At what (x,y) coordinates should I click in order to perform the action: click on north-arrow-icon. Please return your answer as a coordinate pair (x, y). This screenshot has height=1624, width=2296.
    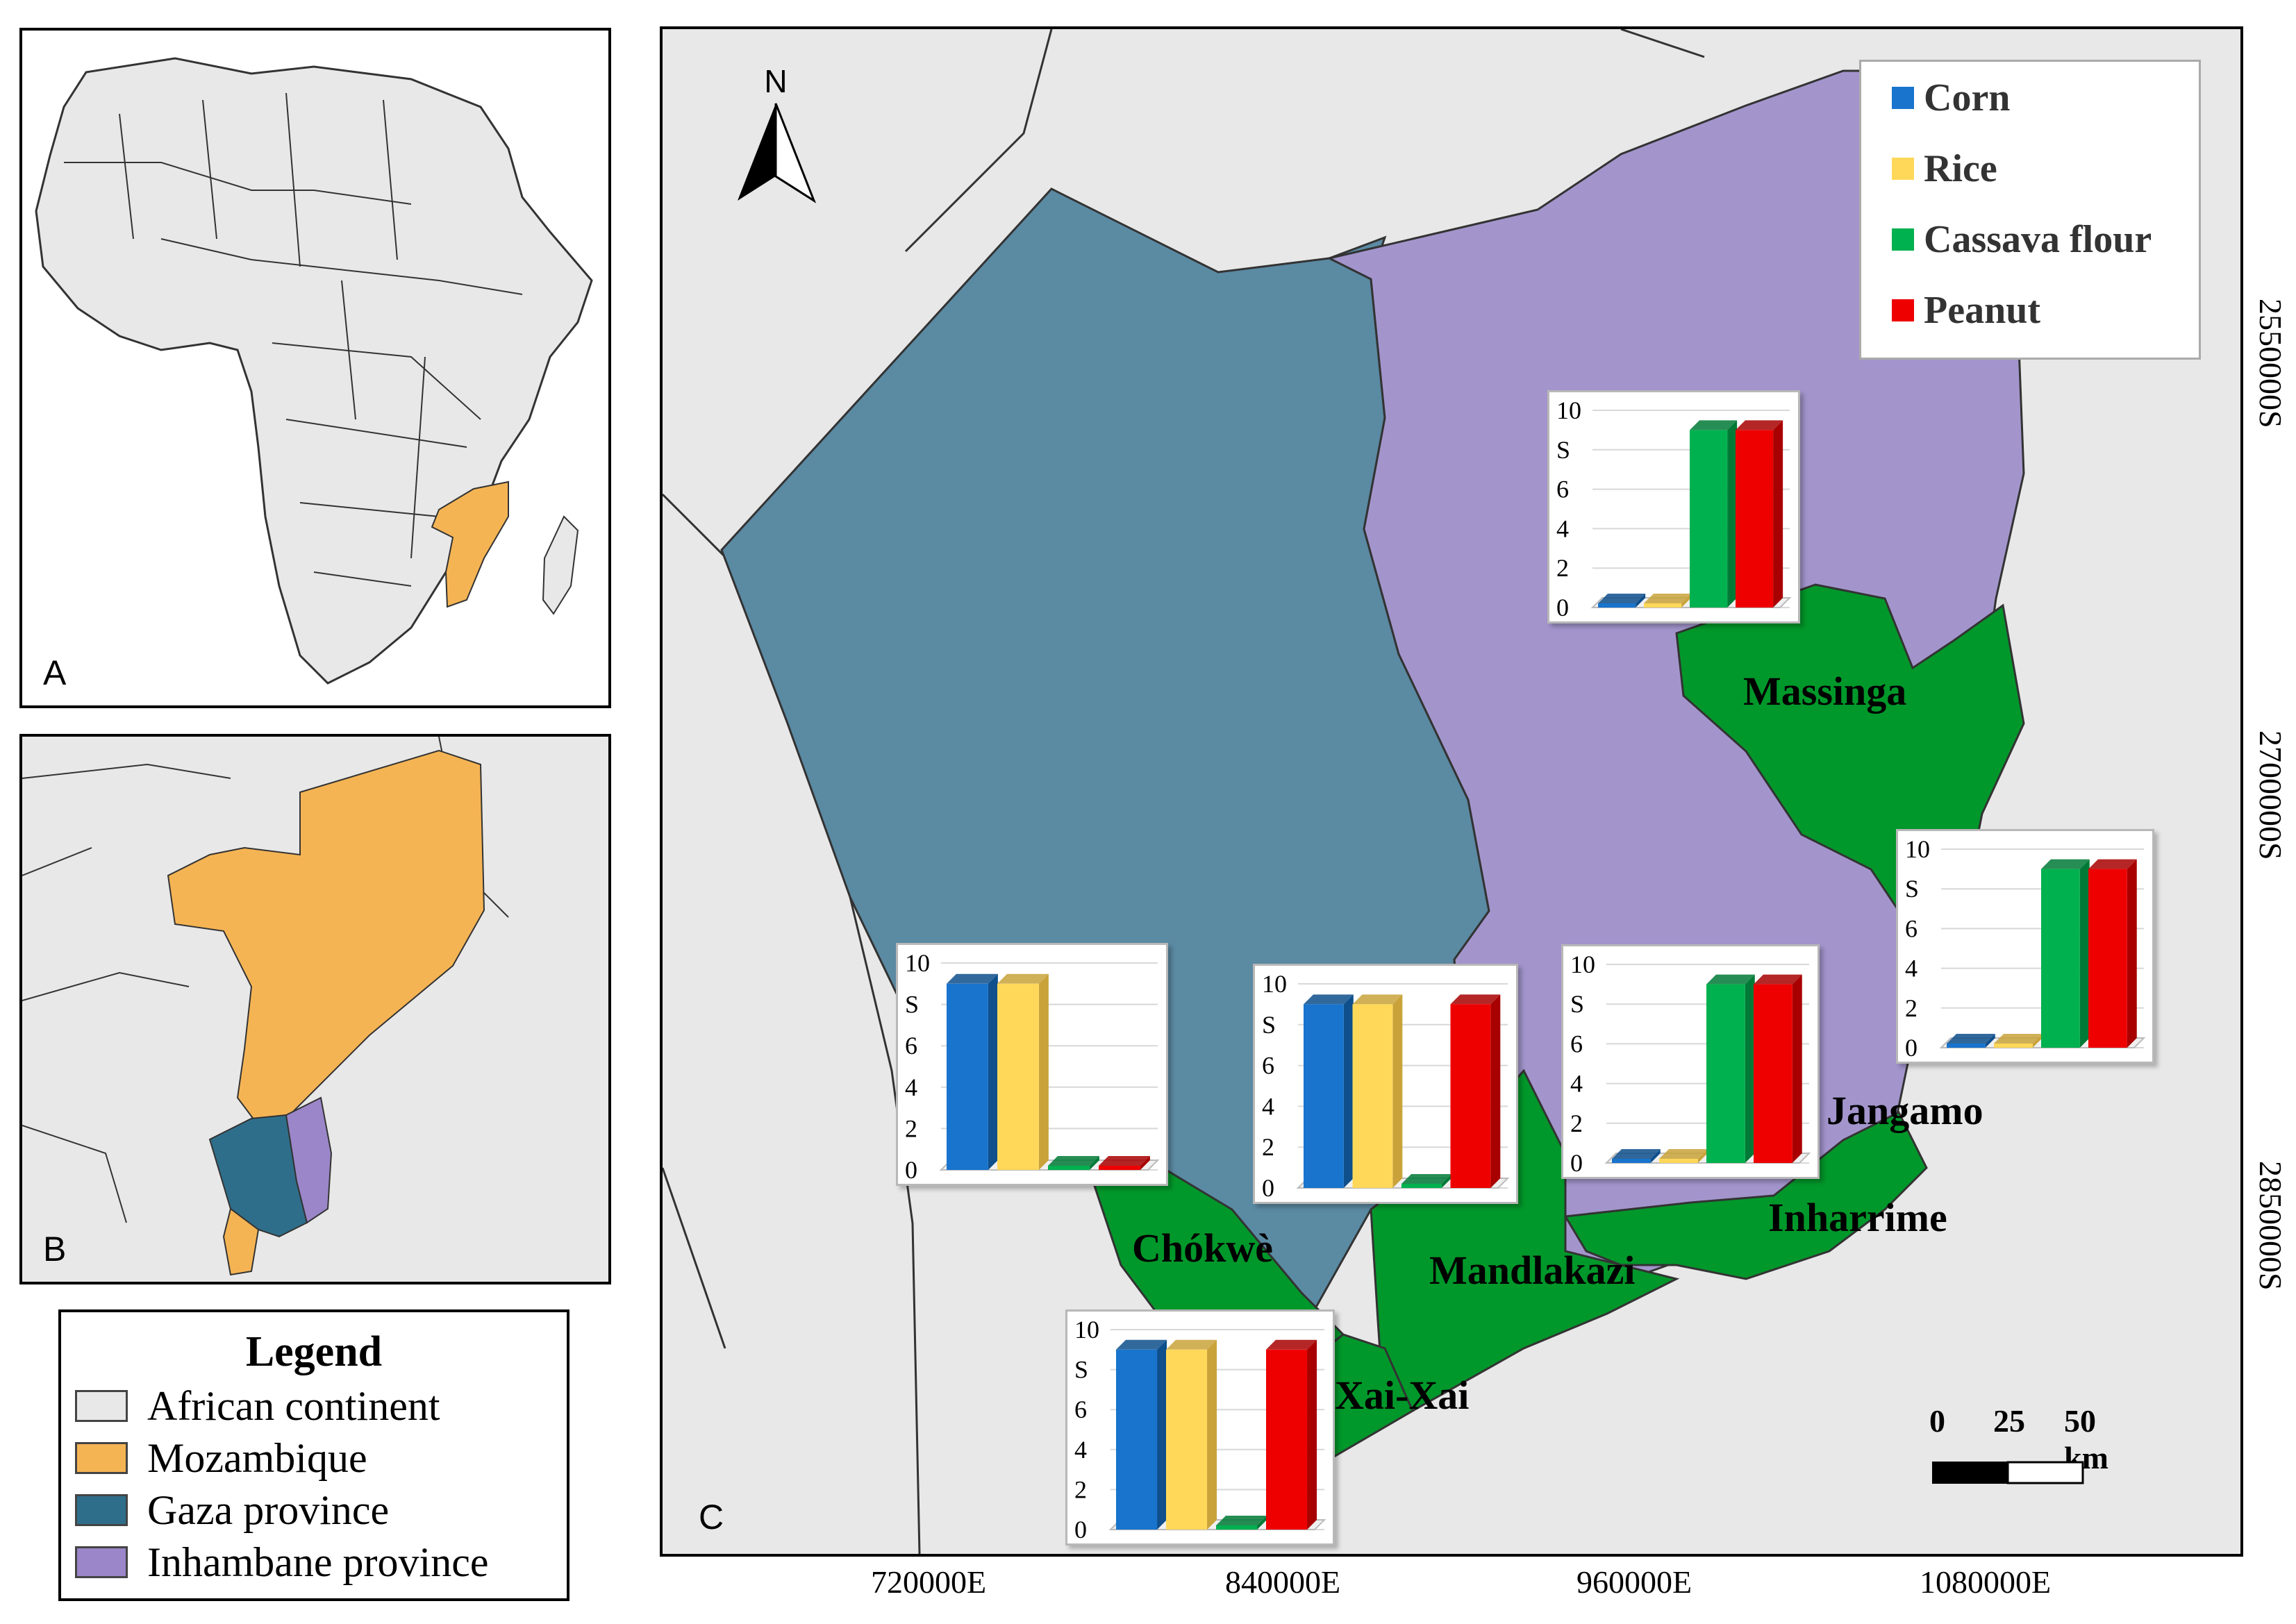
    Looking at the image, I should click on (777, 153).